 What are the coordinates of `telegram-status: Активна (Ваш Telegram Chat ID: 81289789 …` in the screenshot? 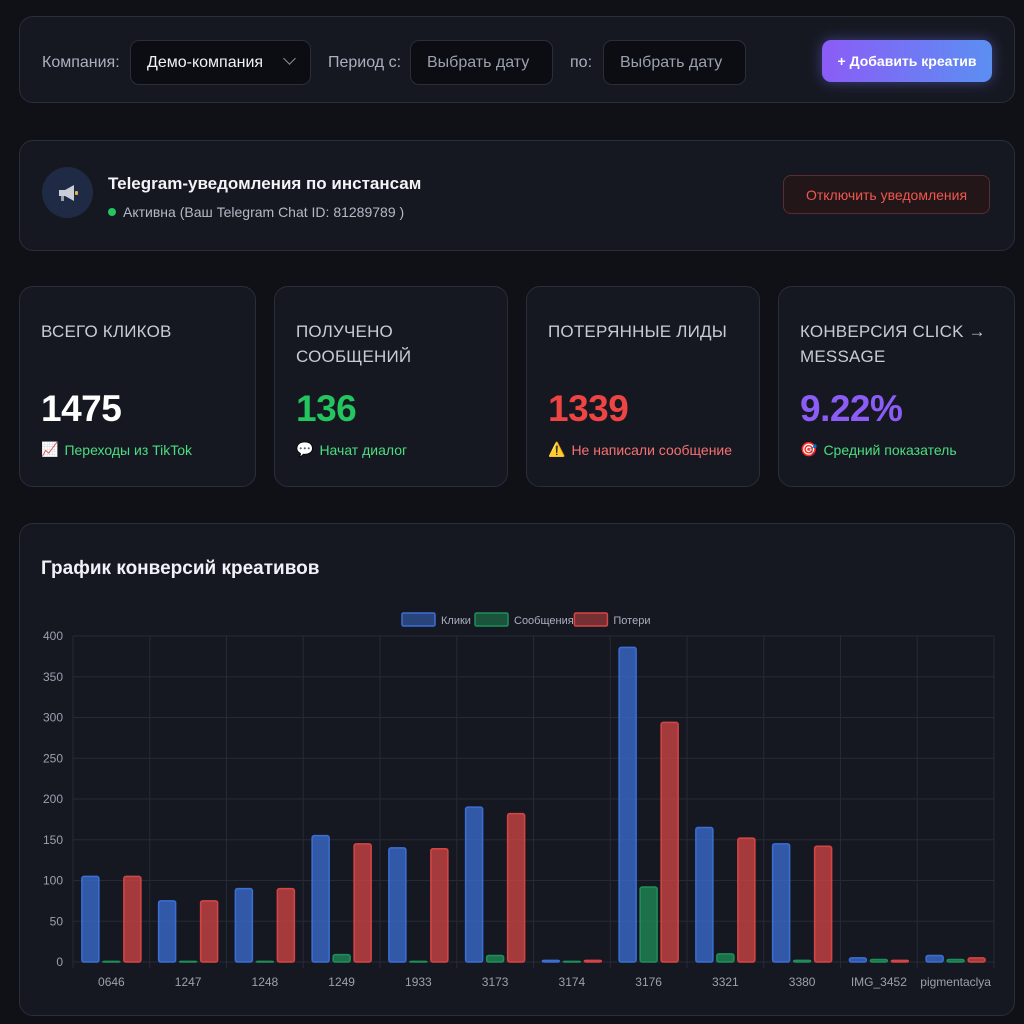 It's located at (256, 212).